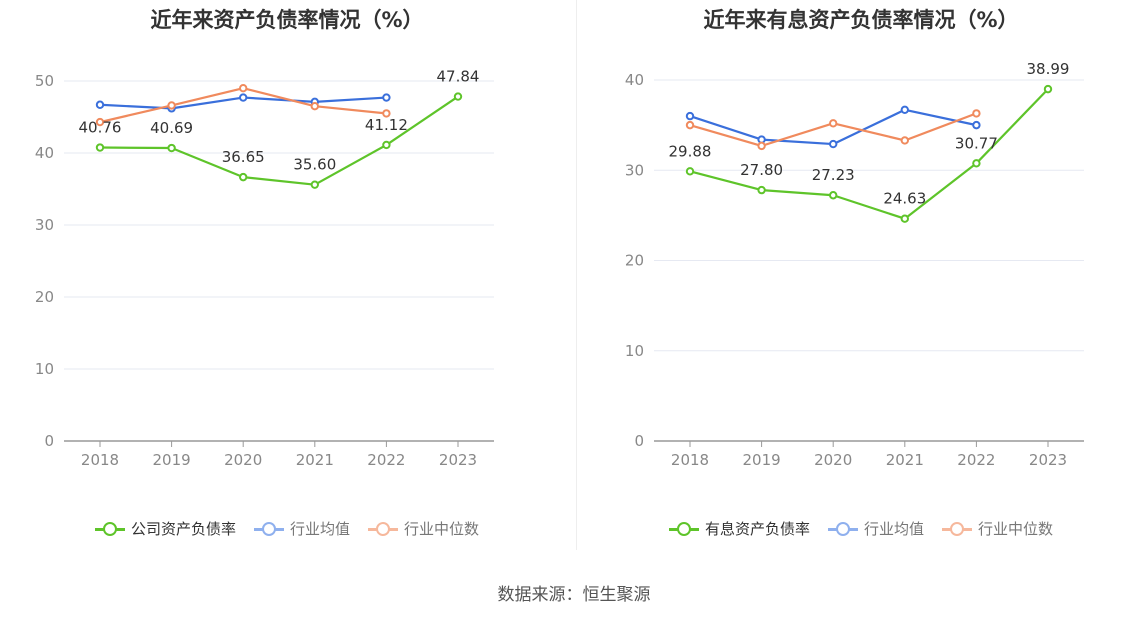 The height and width of the screenshot is (619, 1148). What do you see at coordinates (44, 81) in the screenshot?
I see `y-tick-label: 50` at bounding box center [44, 81].